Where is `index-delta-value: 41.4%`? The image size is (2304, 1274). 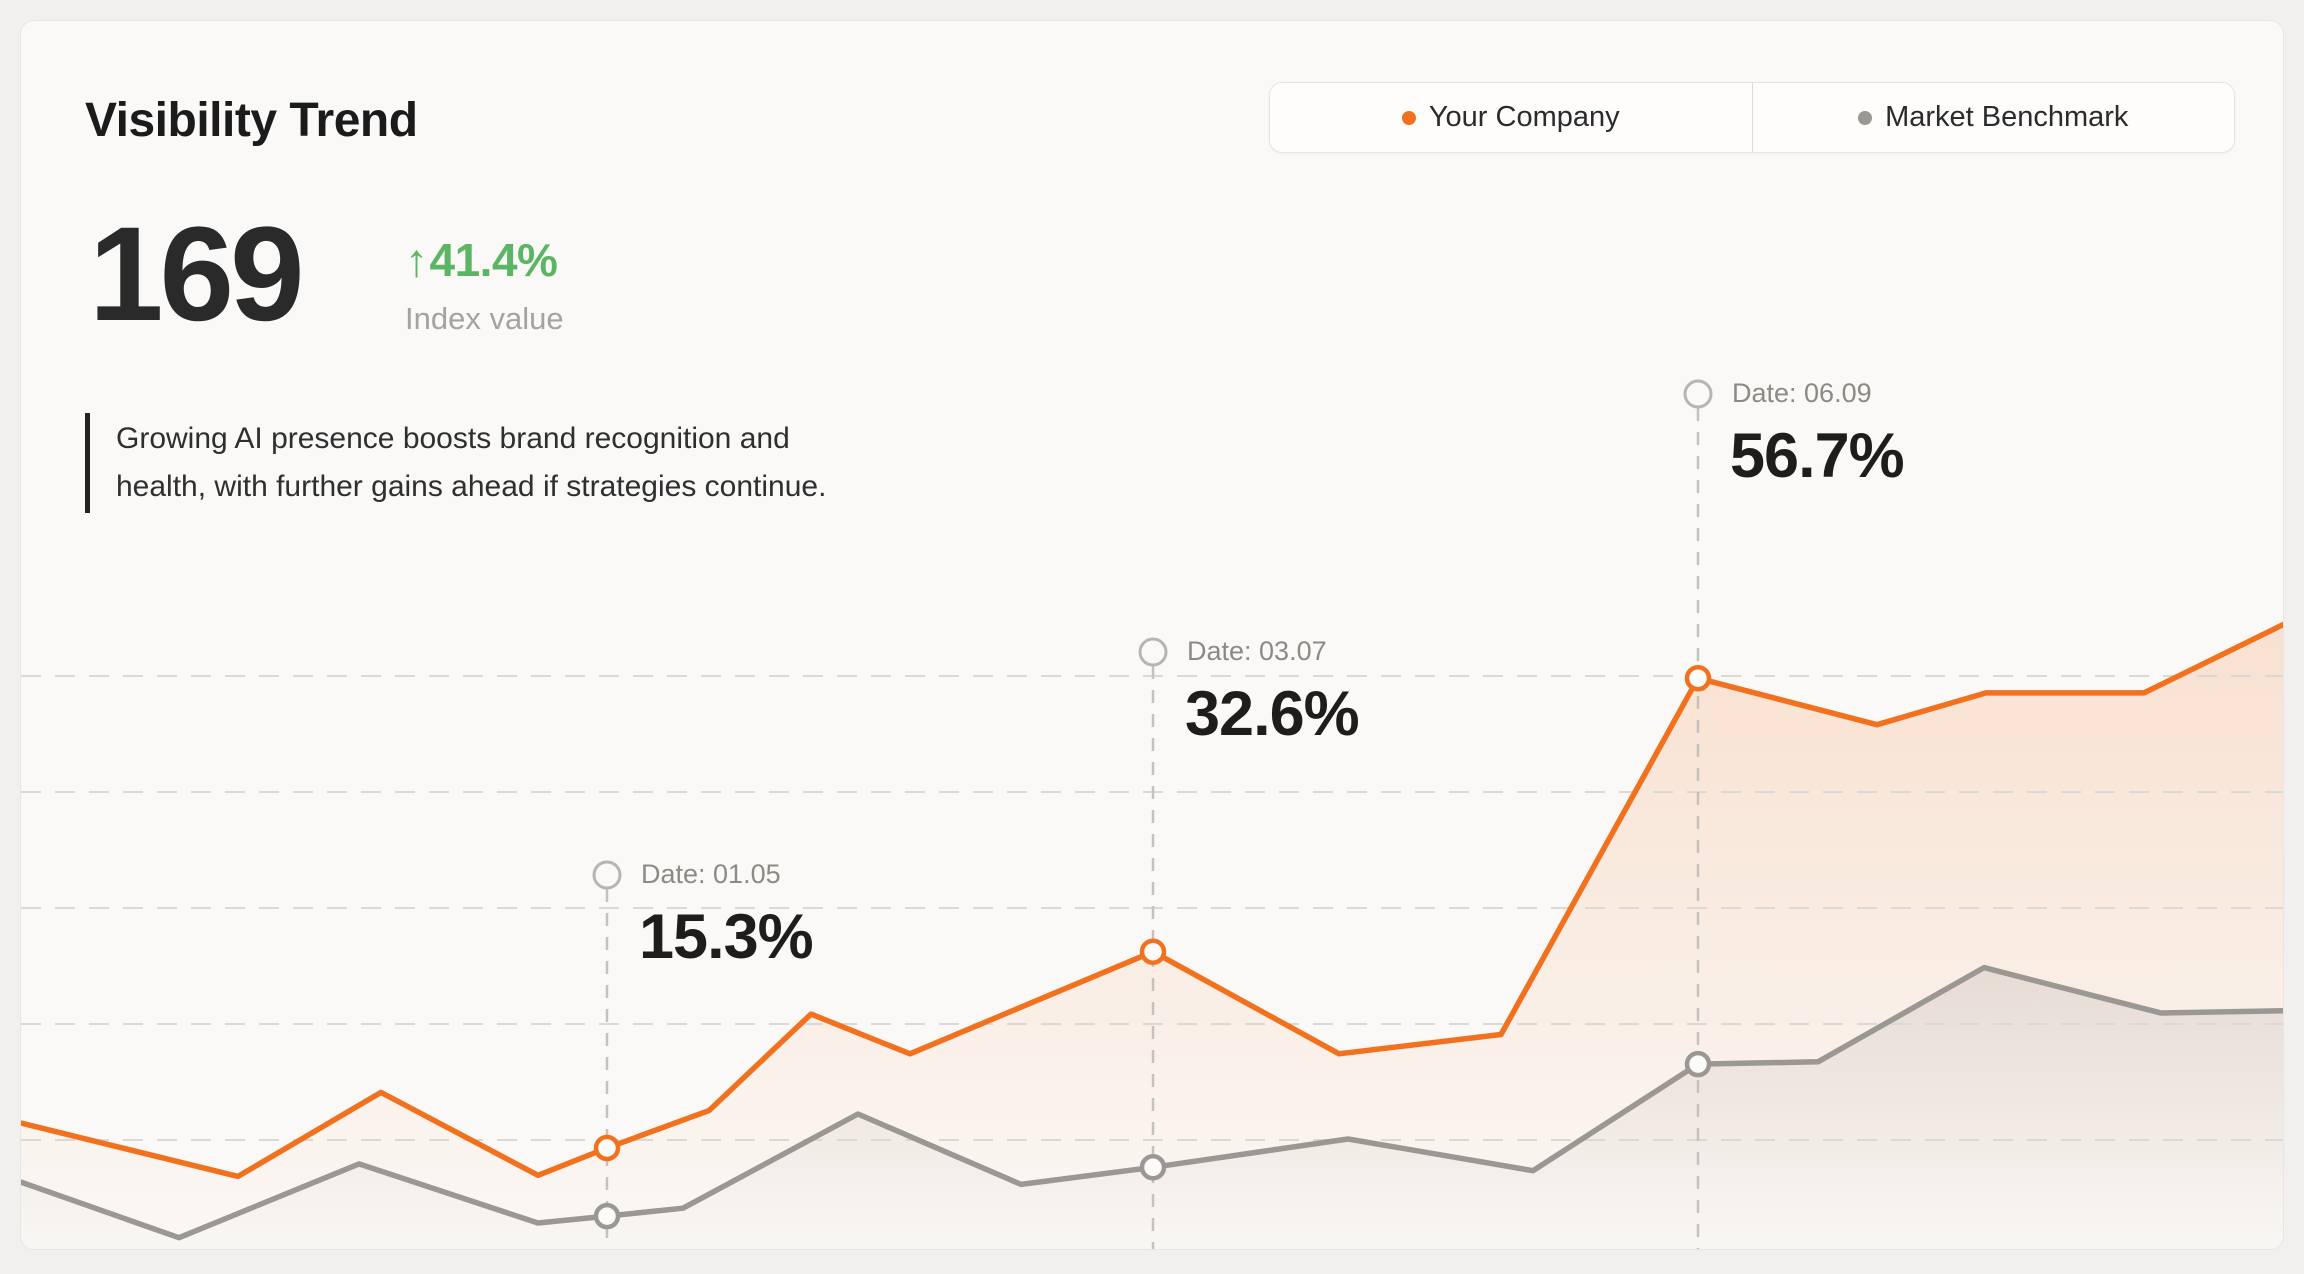 index-delta-value: 41.4% is located at coordinates (493, 260).